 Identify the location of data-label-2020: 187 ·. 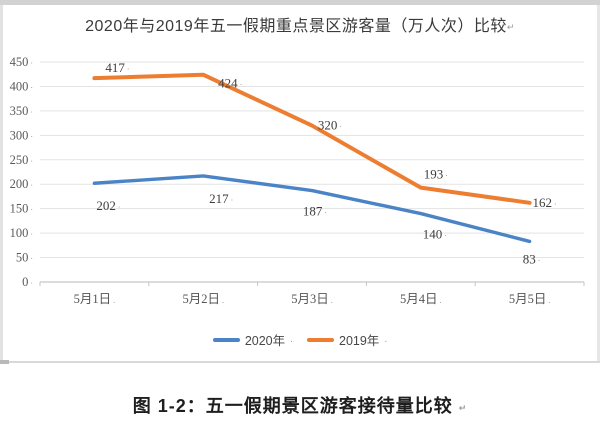
(315, 211).